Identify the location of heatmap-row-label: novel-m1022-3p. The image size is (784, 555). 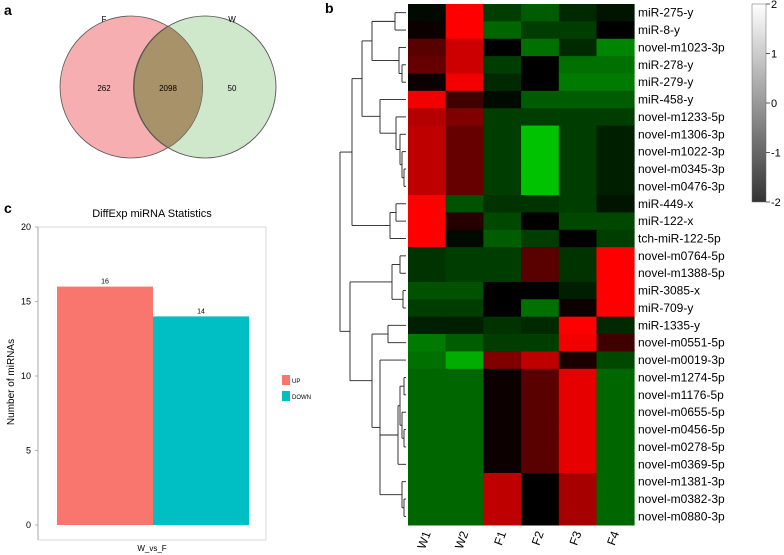
(681, 152).